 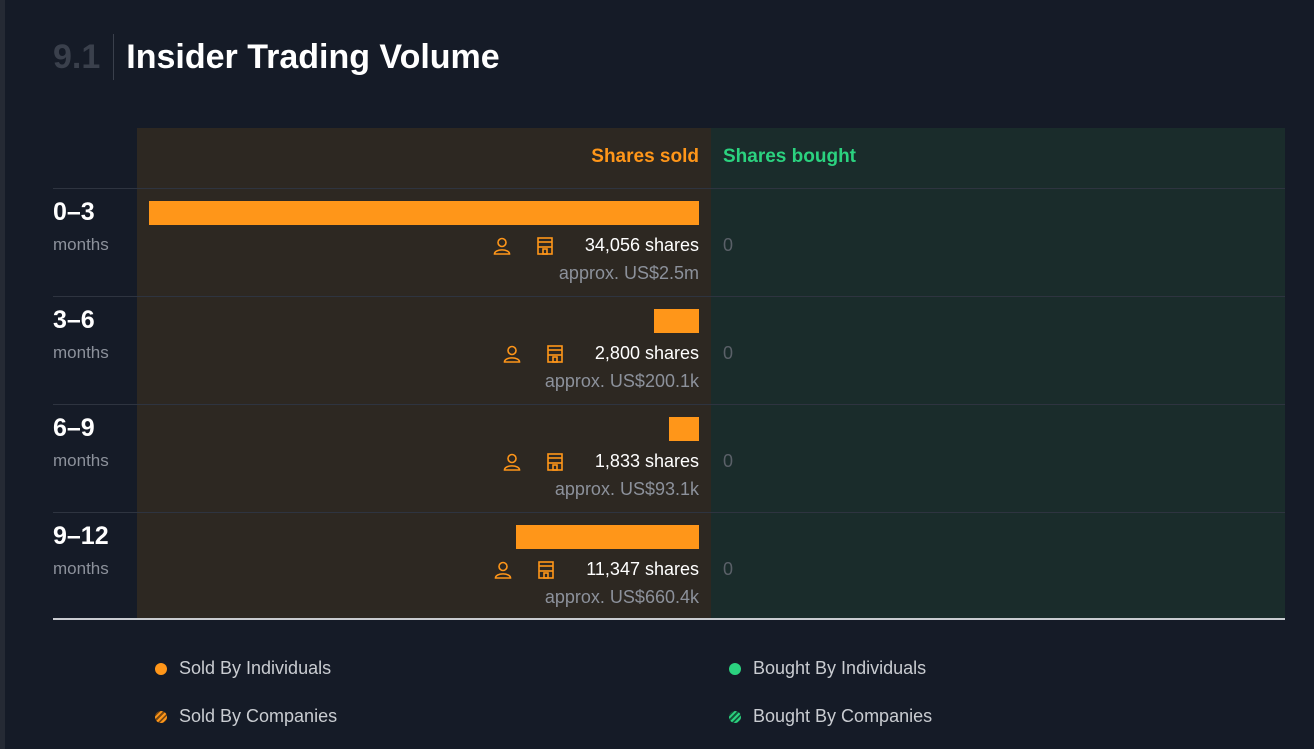 I want to click on shares-sold-value: 2,800 shares, so click(x=646, y=353).